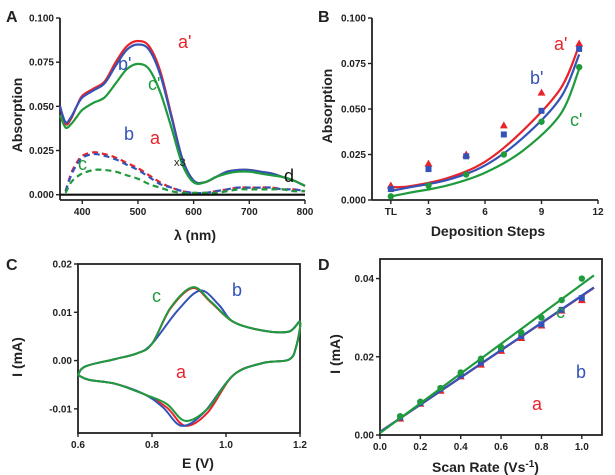 This screenshot has width=615, height=475. Describe the element at coordinates (41, 151) in the screenshot. I see `panel-a-y-tick-label: 0.025` at that location.